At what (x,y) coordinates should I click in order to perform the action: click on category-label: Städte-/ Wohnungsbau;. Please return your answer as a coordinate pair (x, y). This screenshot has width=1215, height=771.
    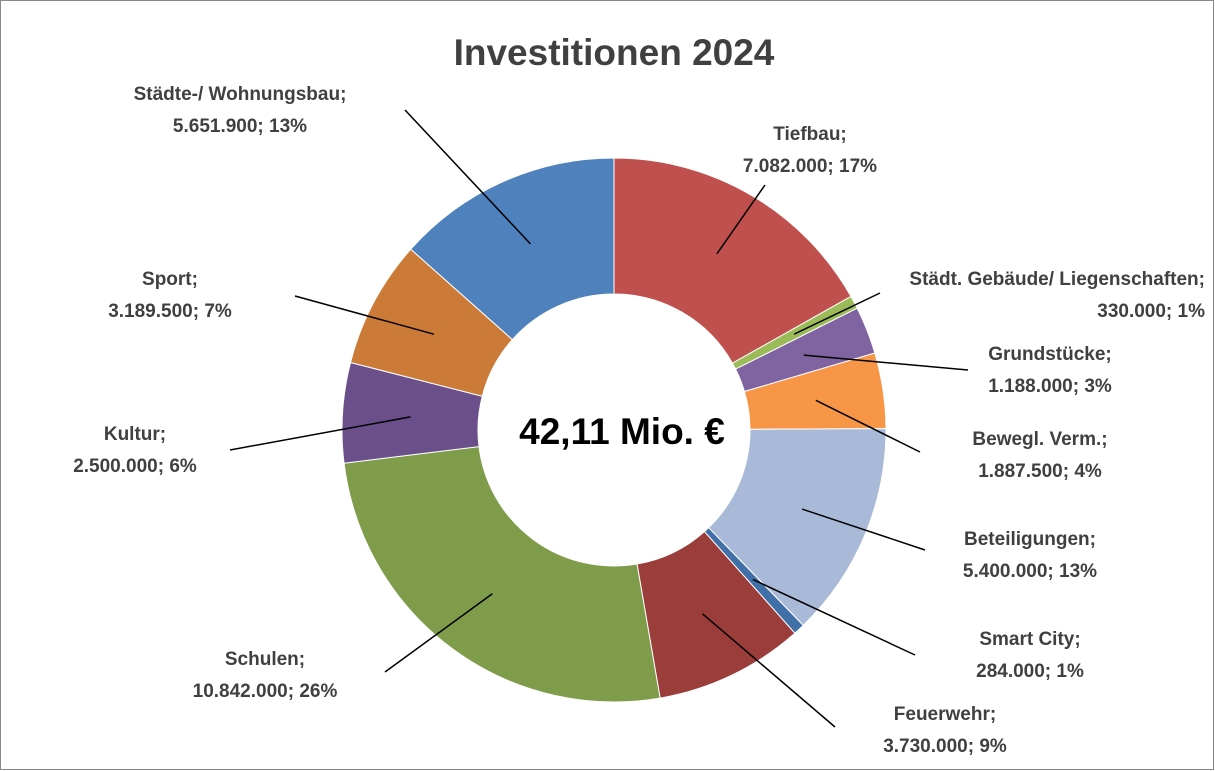
    Looking at the image, I should click on (240, 94).